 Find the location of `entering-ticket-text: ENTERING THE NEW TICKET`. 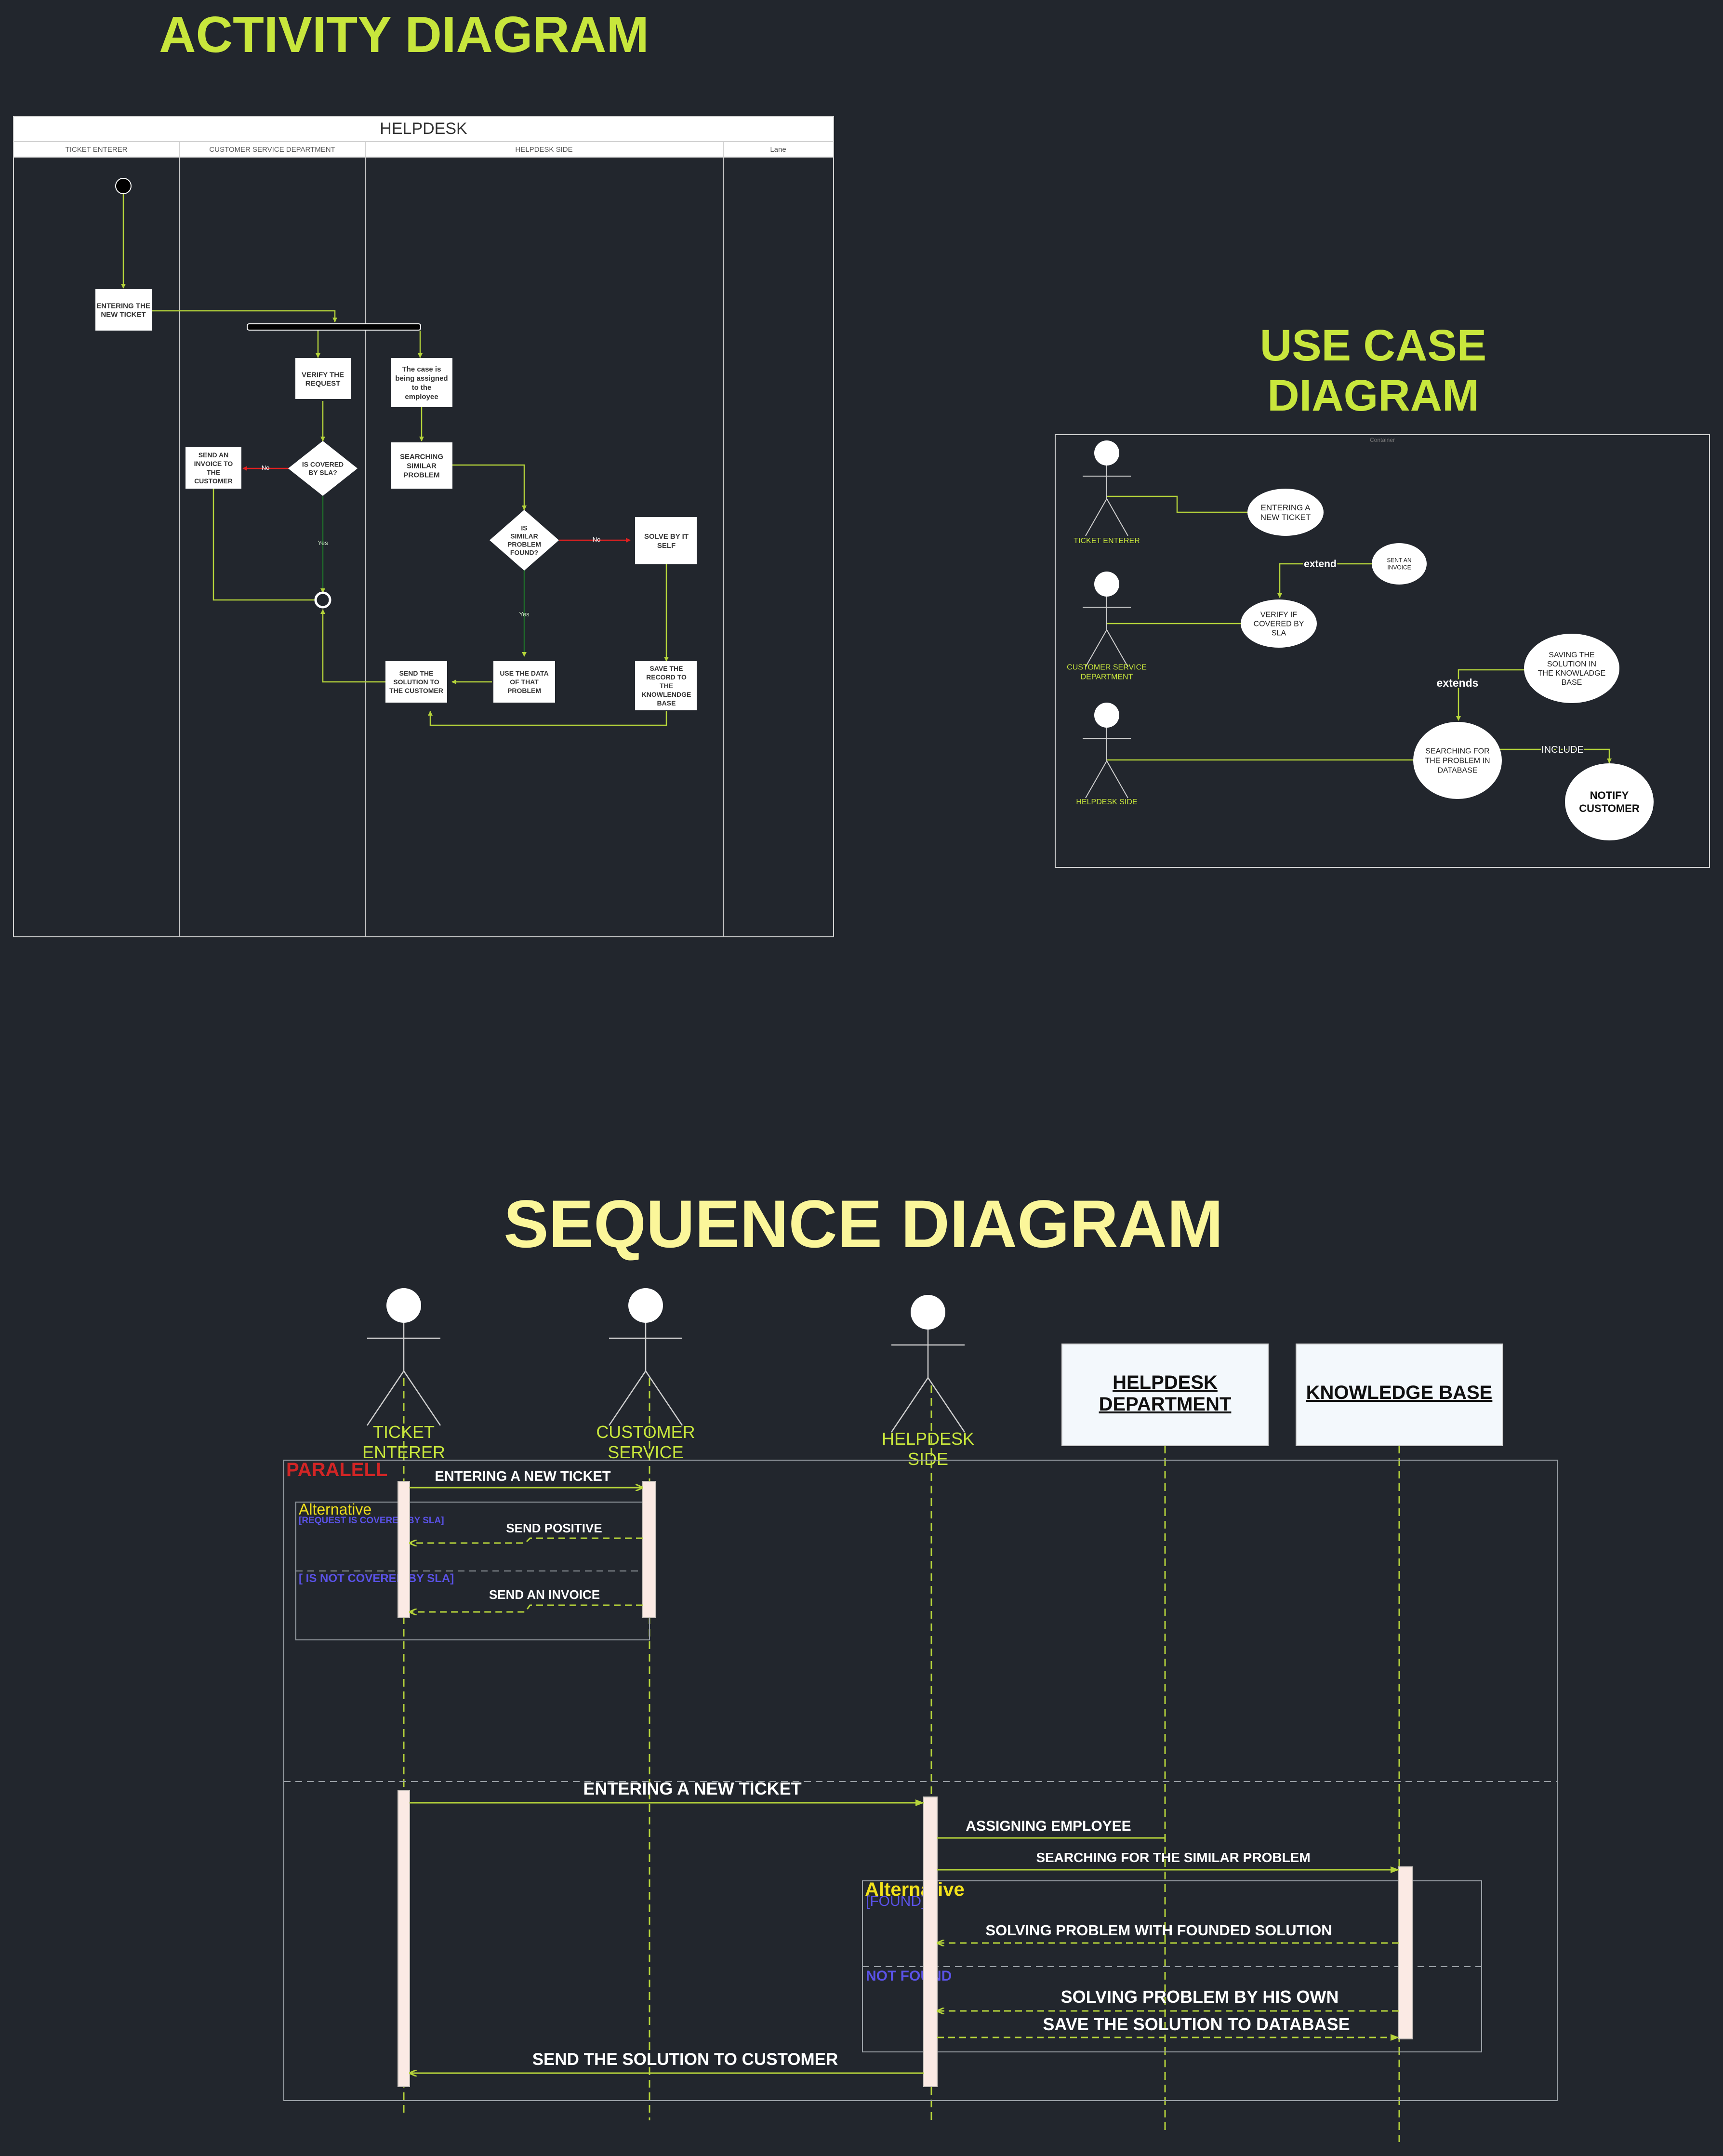

entering-ticket-text: ENTERING THE NEW TICKET is located at coordinates (123, 310).